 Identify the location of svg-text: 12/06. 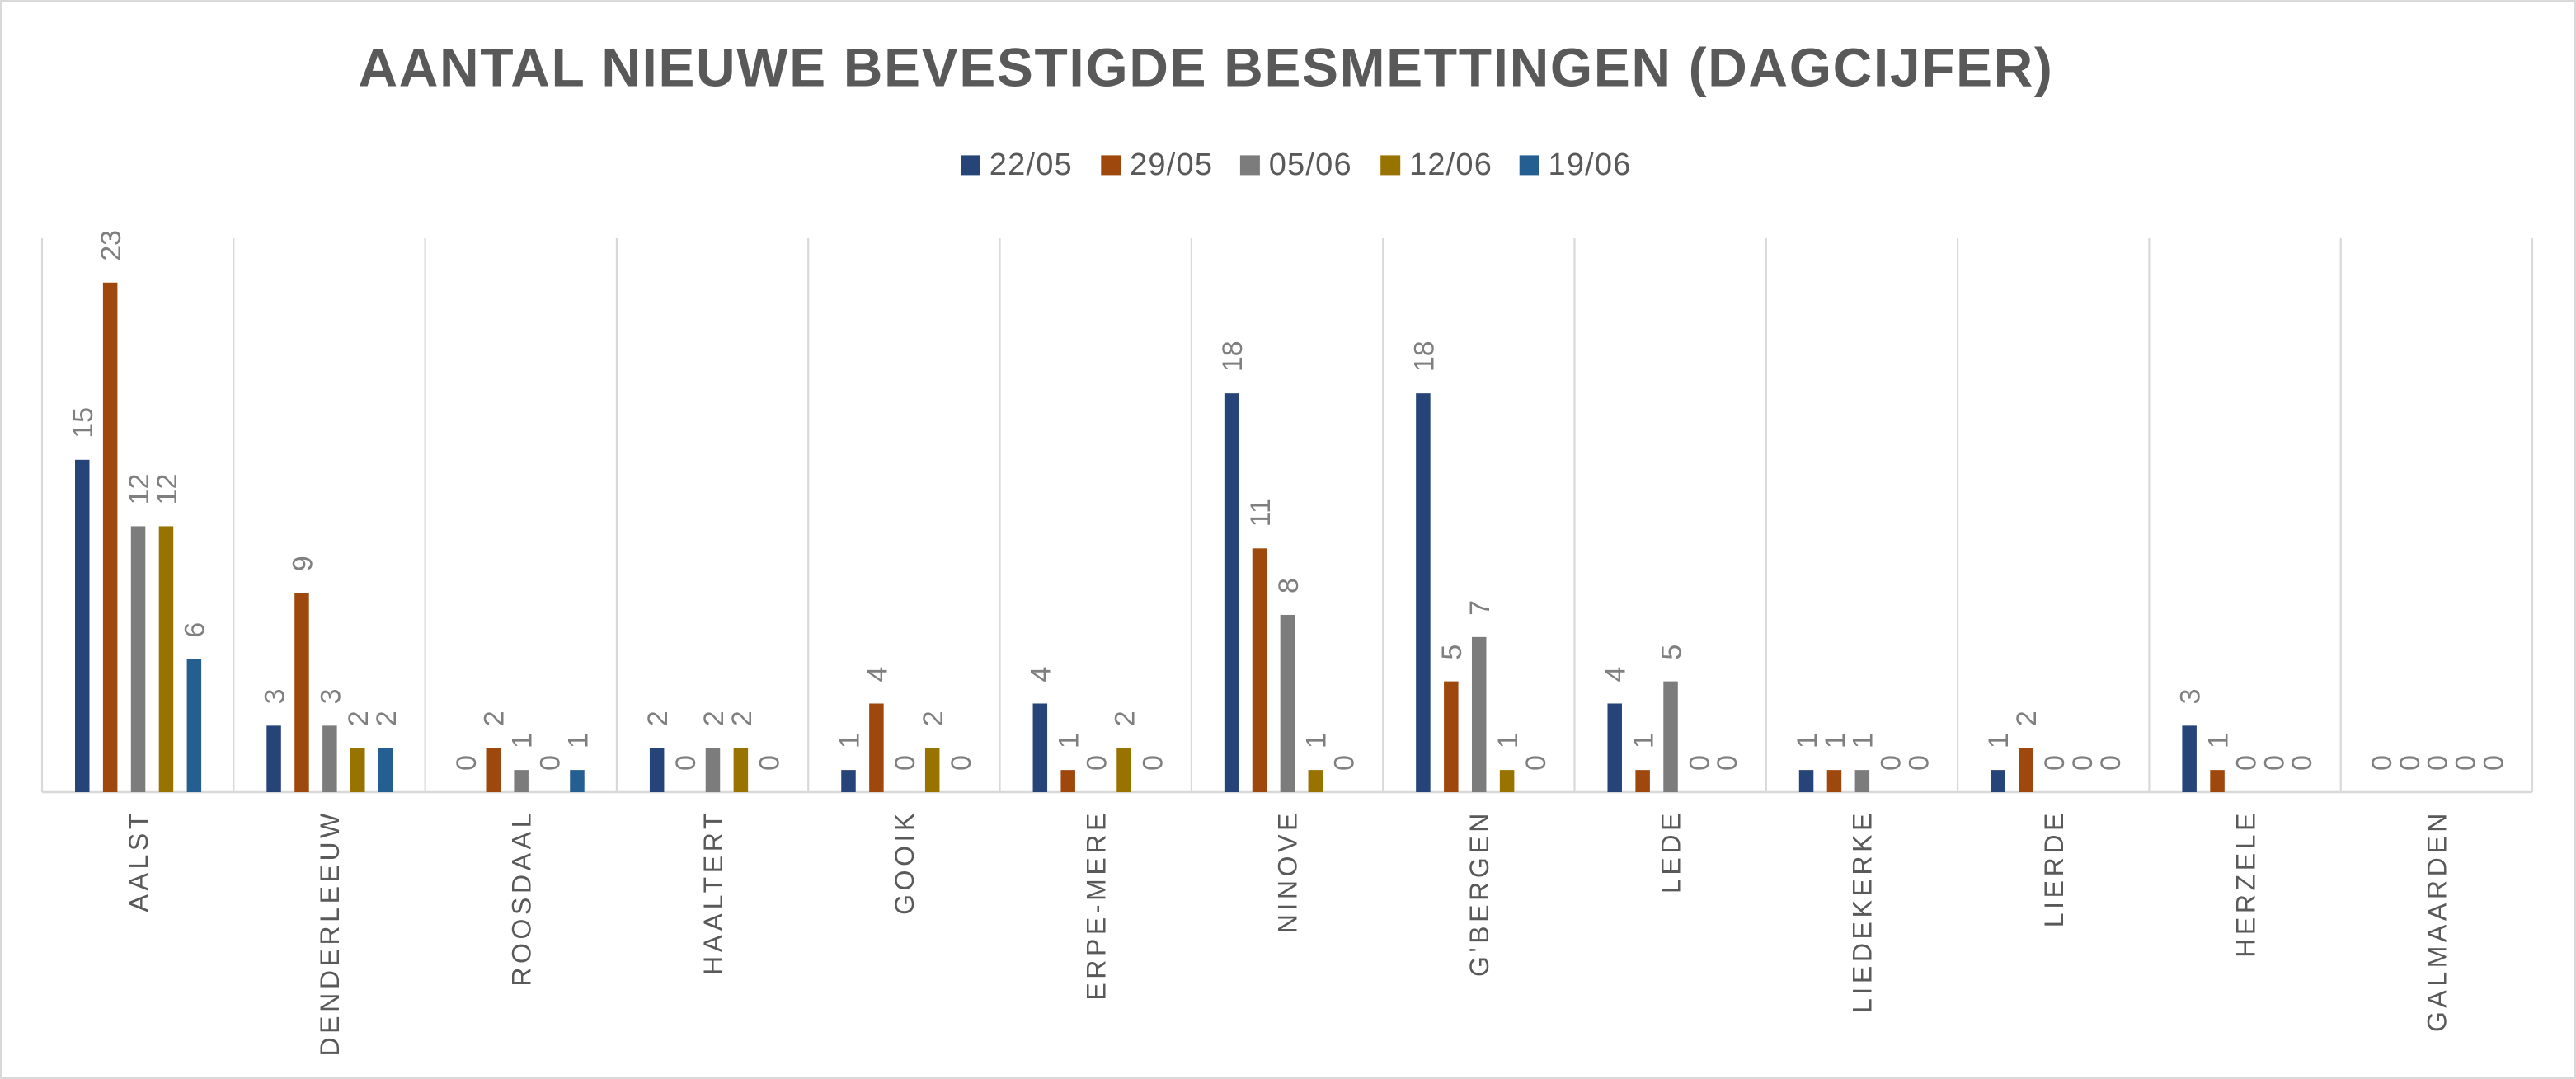
(1450, 165).